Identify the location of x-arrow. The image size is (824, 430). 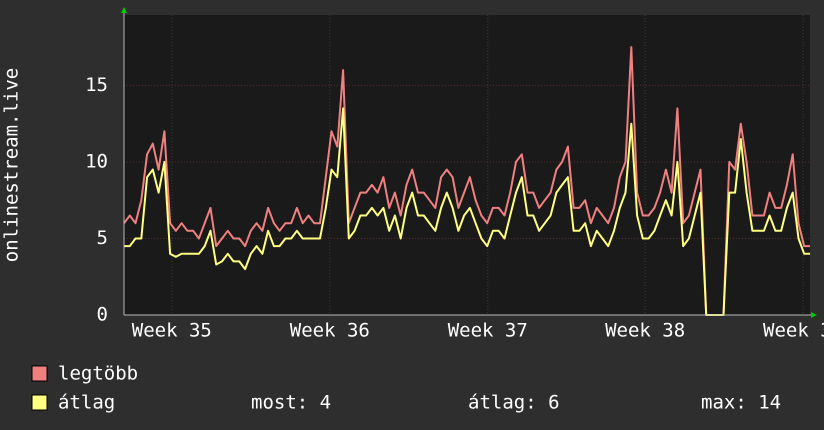
(814, 315).